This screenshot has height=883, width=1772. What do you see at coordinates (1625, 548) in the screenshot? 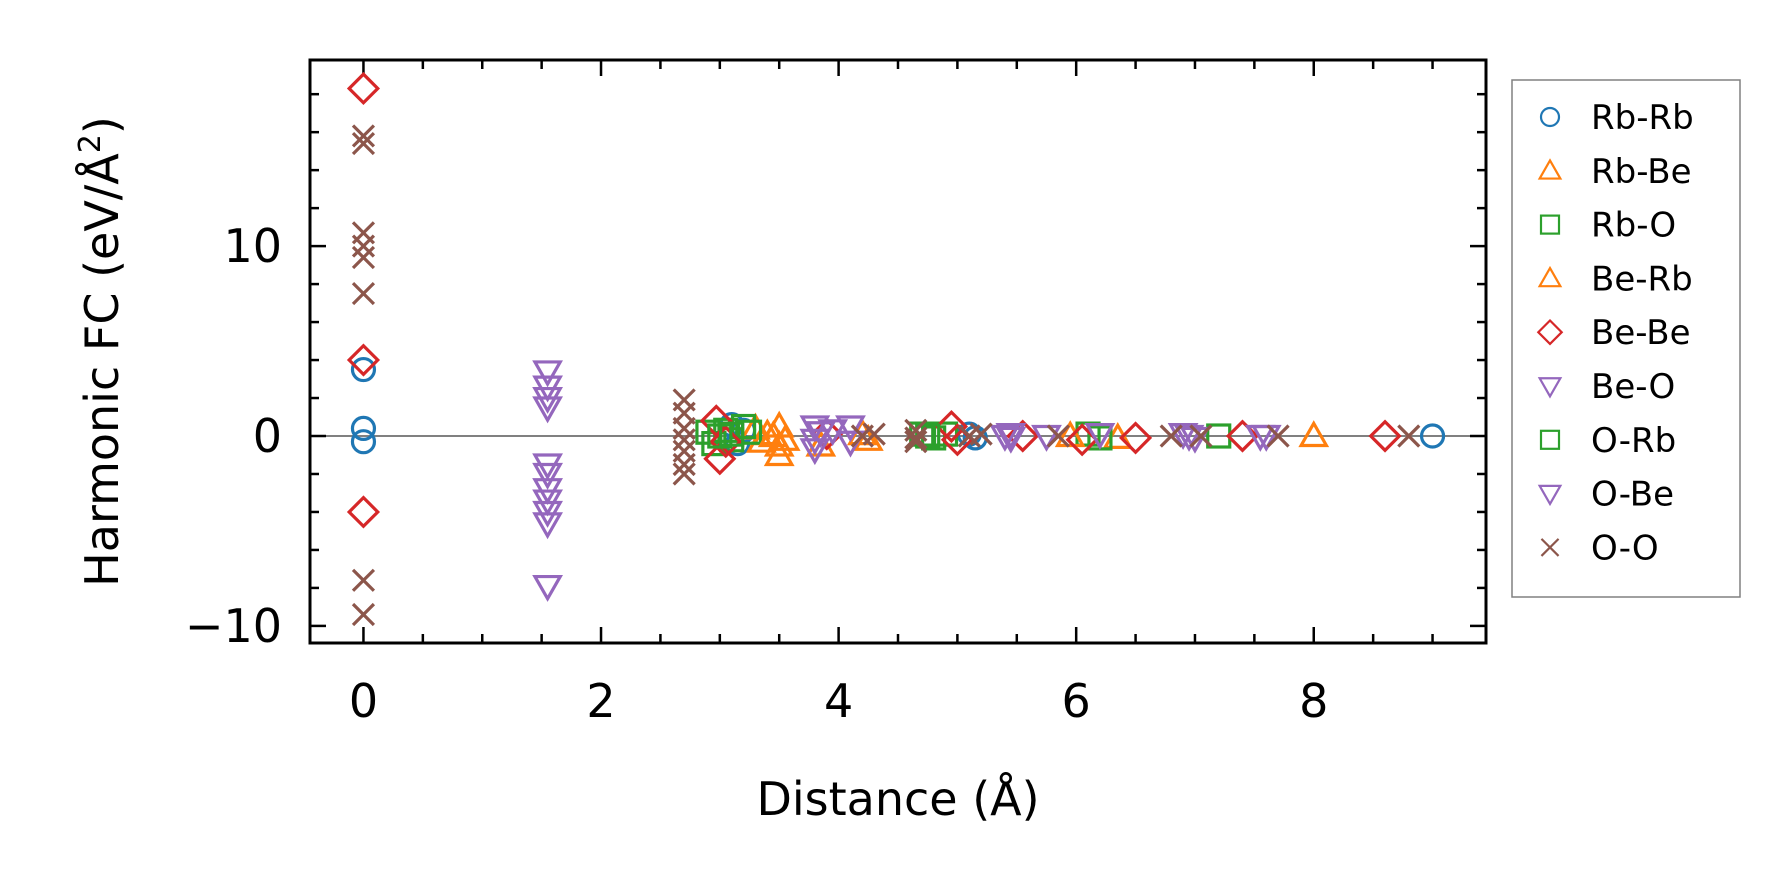
I see `legend-label: O-O` at bounding box center [1625, 548].